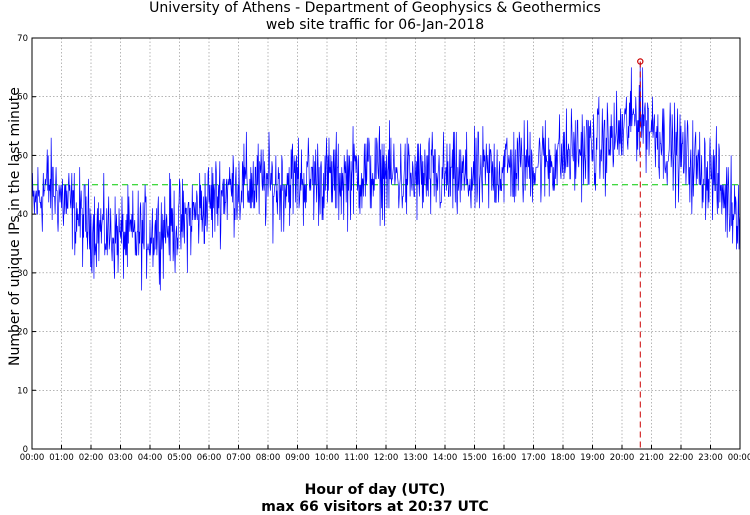  I want to click on x-tick-label: 20:00, so click(622, 458).